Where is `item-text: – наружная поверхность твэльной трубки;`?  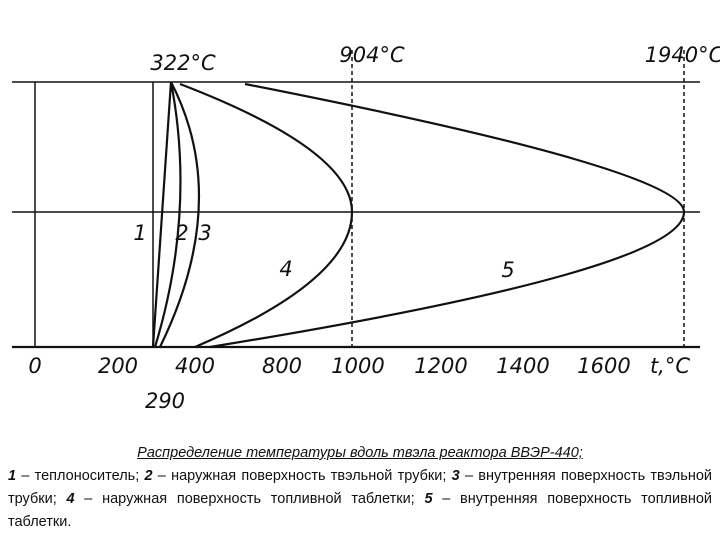
item-text: – наружная поверхность твэльной трубки; is located at coordinates (302, 476).